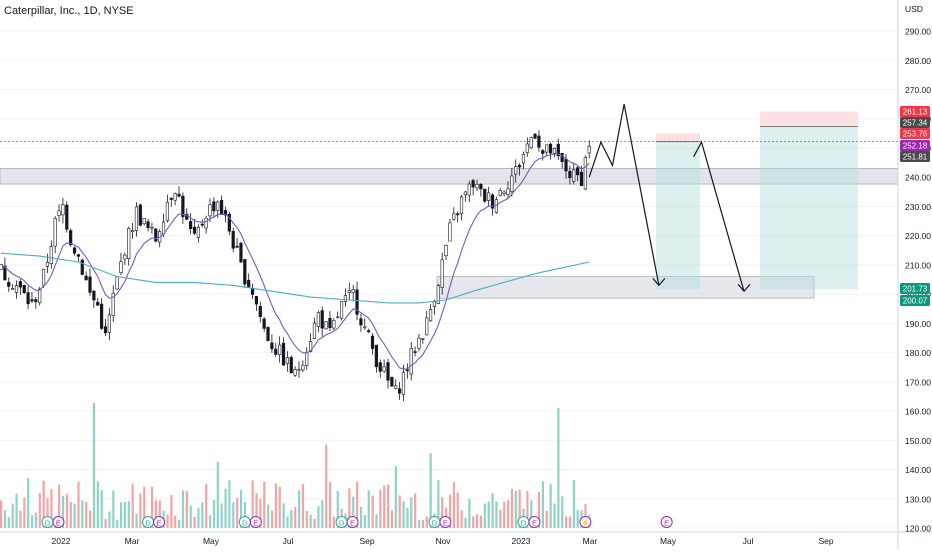 This screenshot has height=555, width=932. I want to click on target-zone, so click(625, 287).